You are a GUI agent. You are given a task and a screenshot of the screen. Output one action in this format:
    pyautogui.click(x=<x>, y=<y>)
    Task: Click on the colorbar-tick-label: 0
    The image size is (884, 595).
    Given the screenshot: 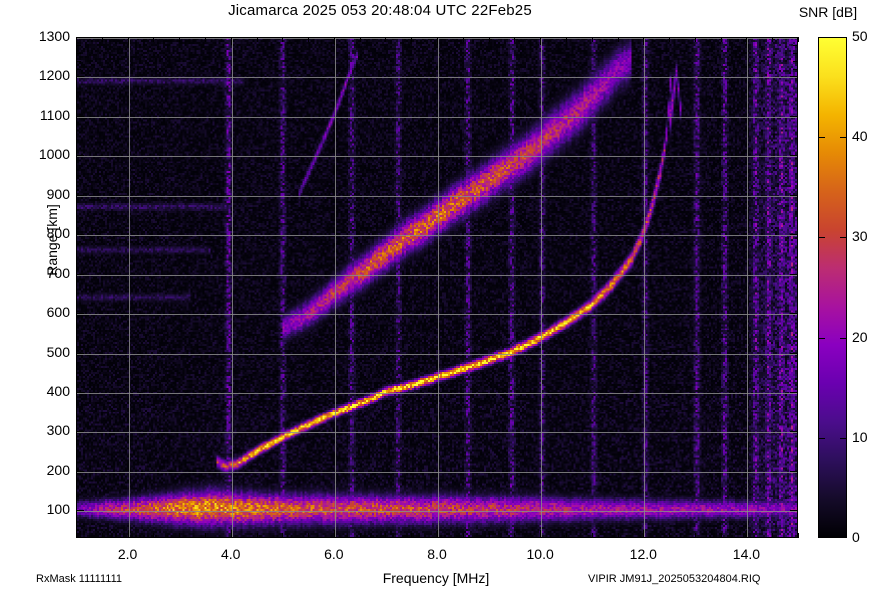 What is the action you would take?
    pyautogui.click(x=856, y=537)
    